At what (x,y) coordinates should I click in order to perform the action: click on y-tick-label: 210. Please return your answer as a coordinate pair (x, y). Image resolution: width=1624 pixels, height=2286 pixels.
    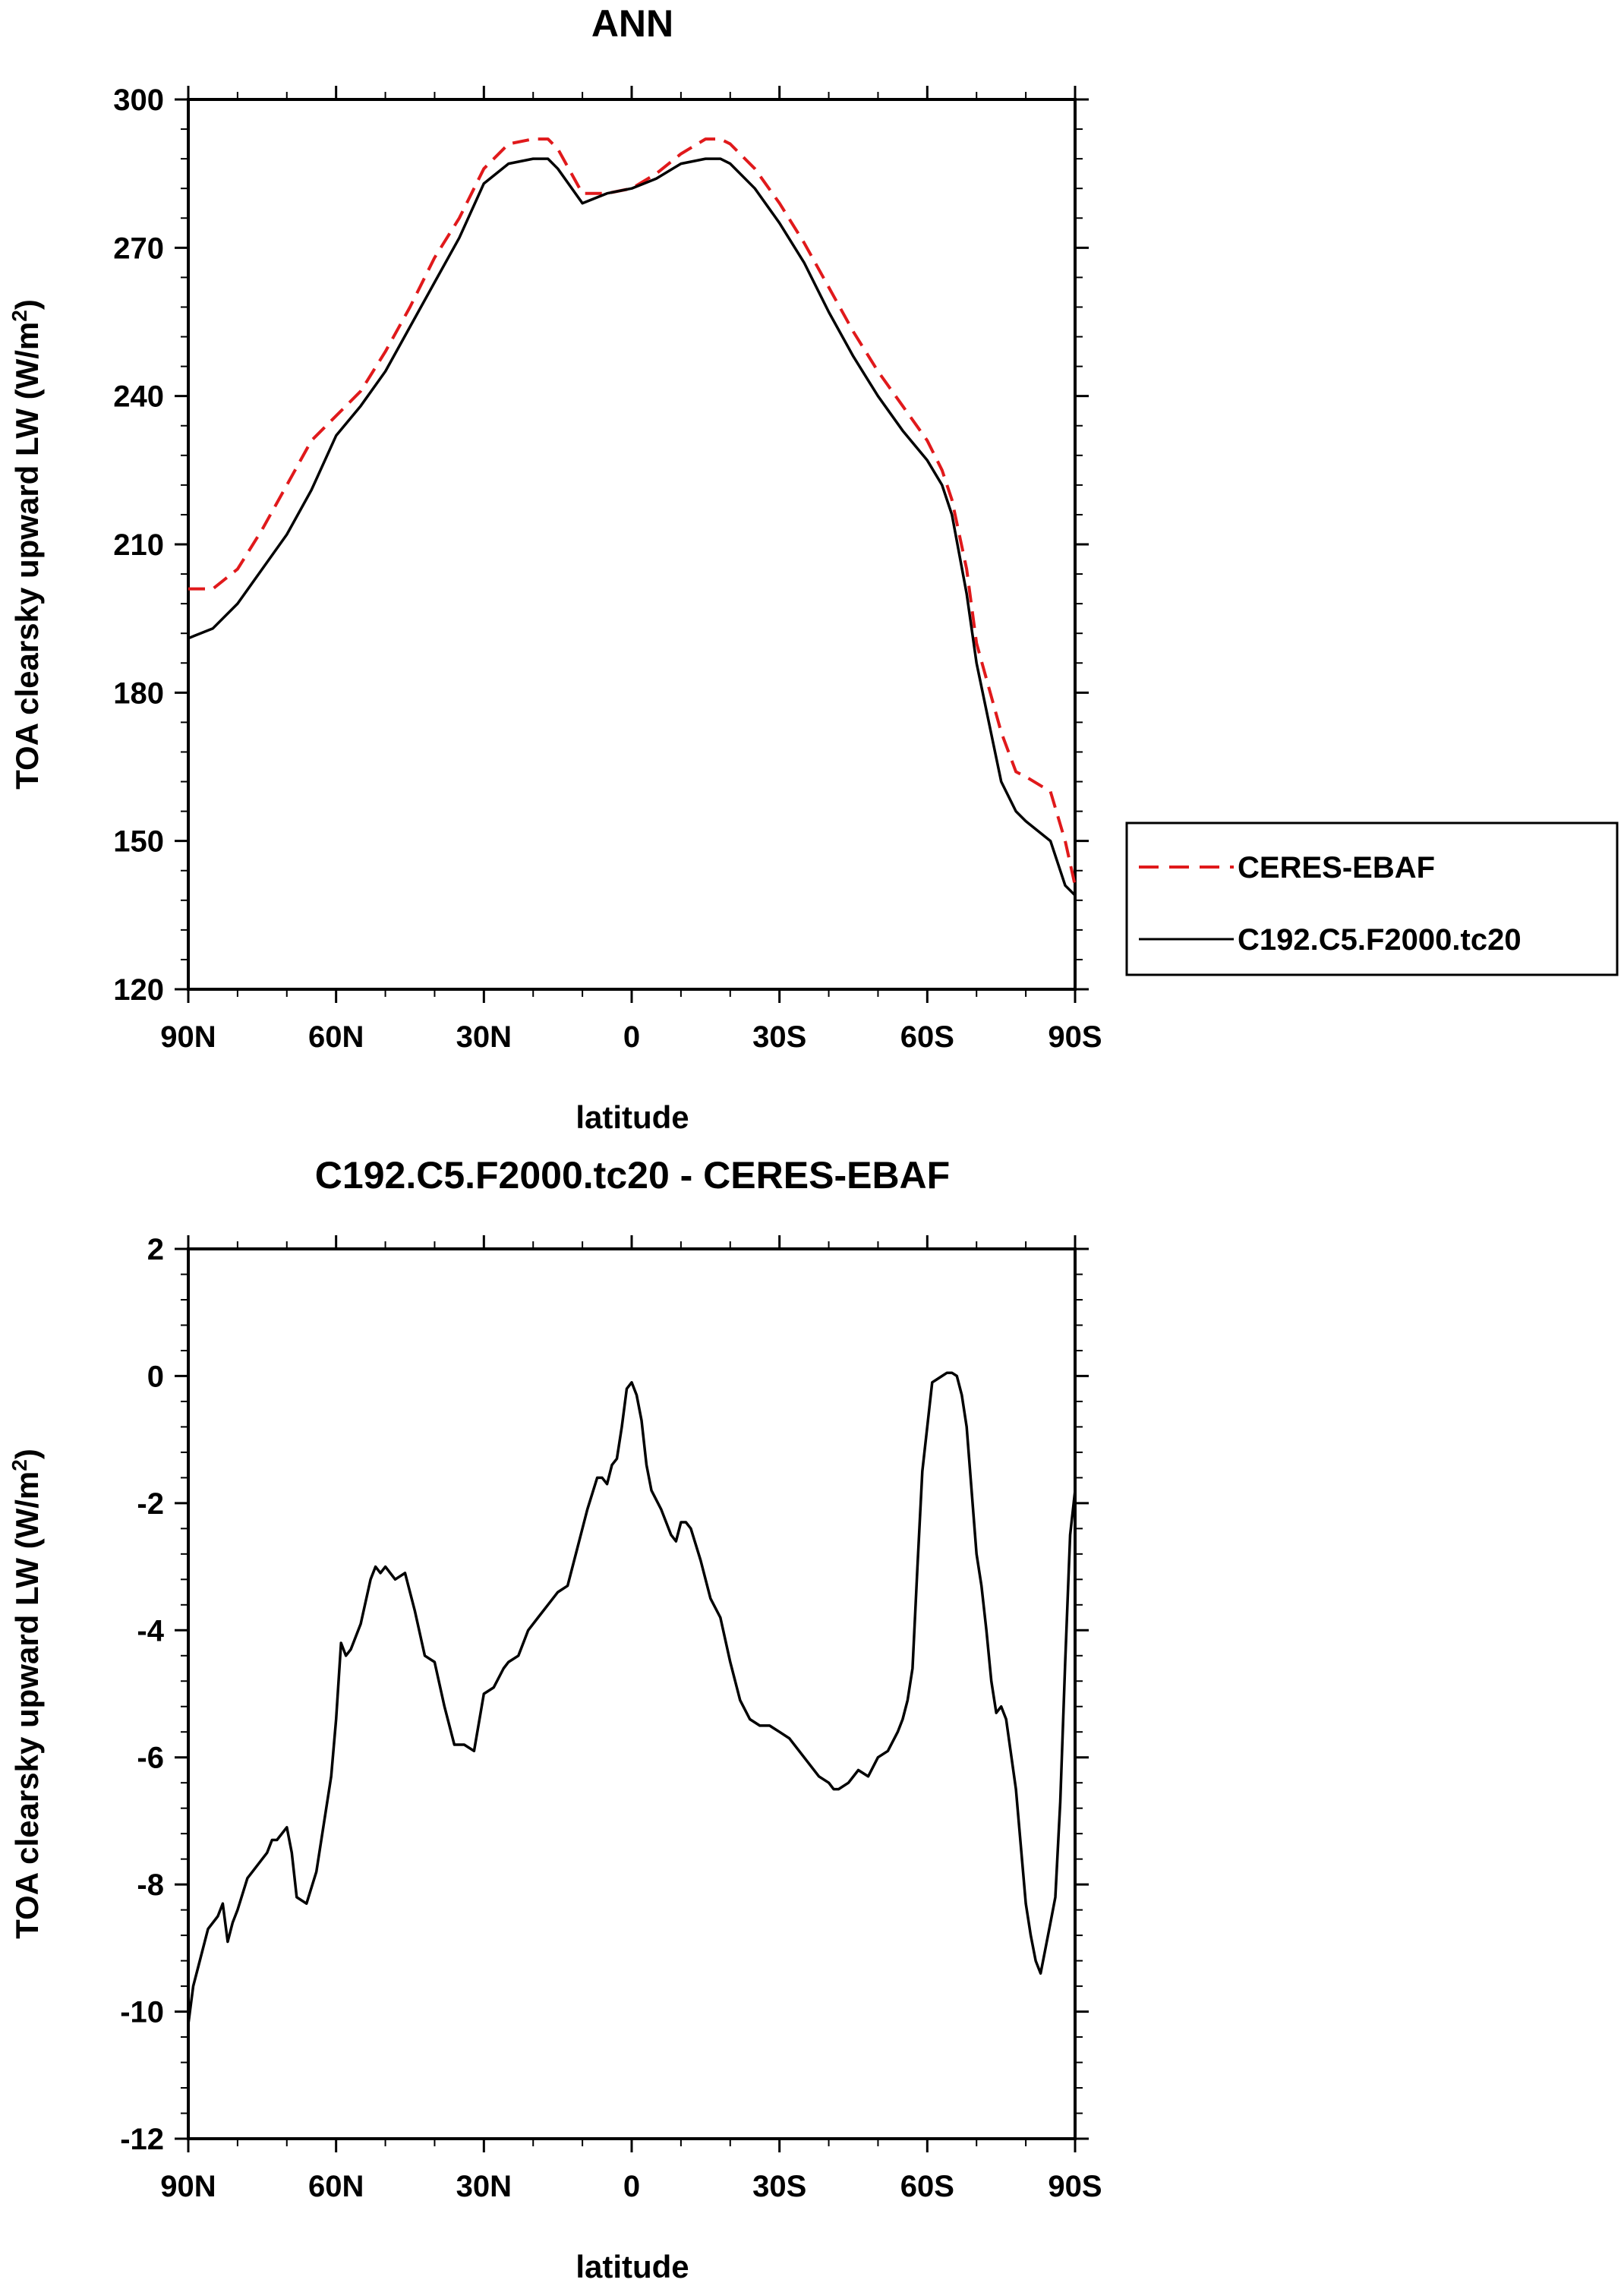
    Looking at the image, I should click on (139, 545).